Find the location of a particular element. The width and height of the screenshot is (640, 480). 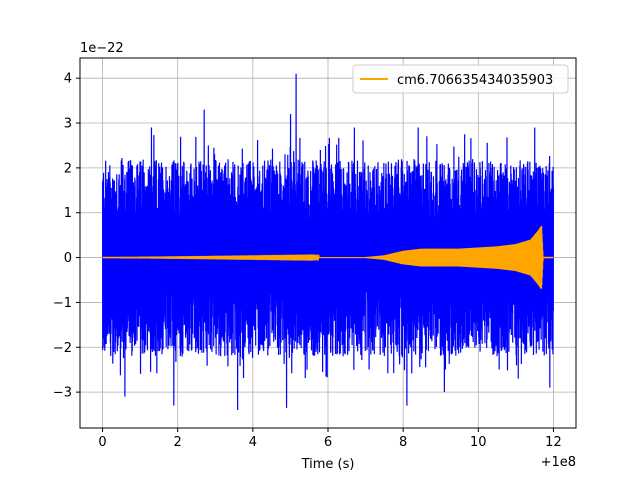

legend-box is located at coordinates (460, 79).